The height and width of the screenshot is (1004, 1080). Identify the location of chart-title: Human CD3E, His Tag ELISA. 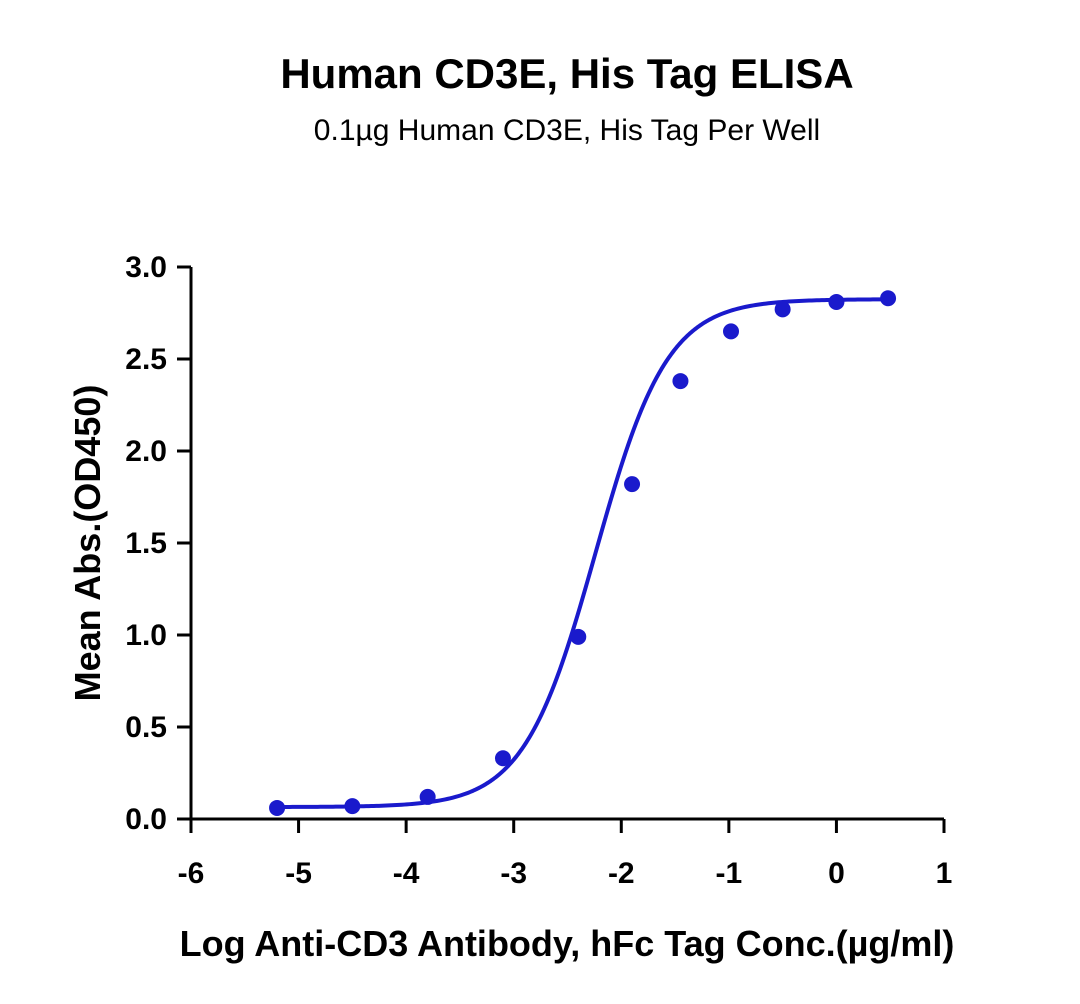
(566, 73).